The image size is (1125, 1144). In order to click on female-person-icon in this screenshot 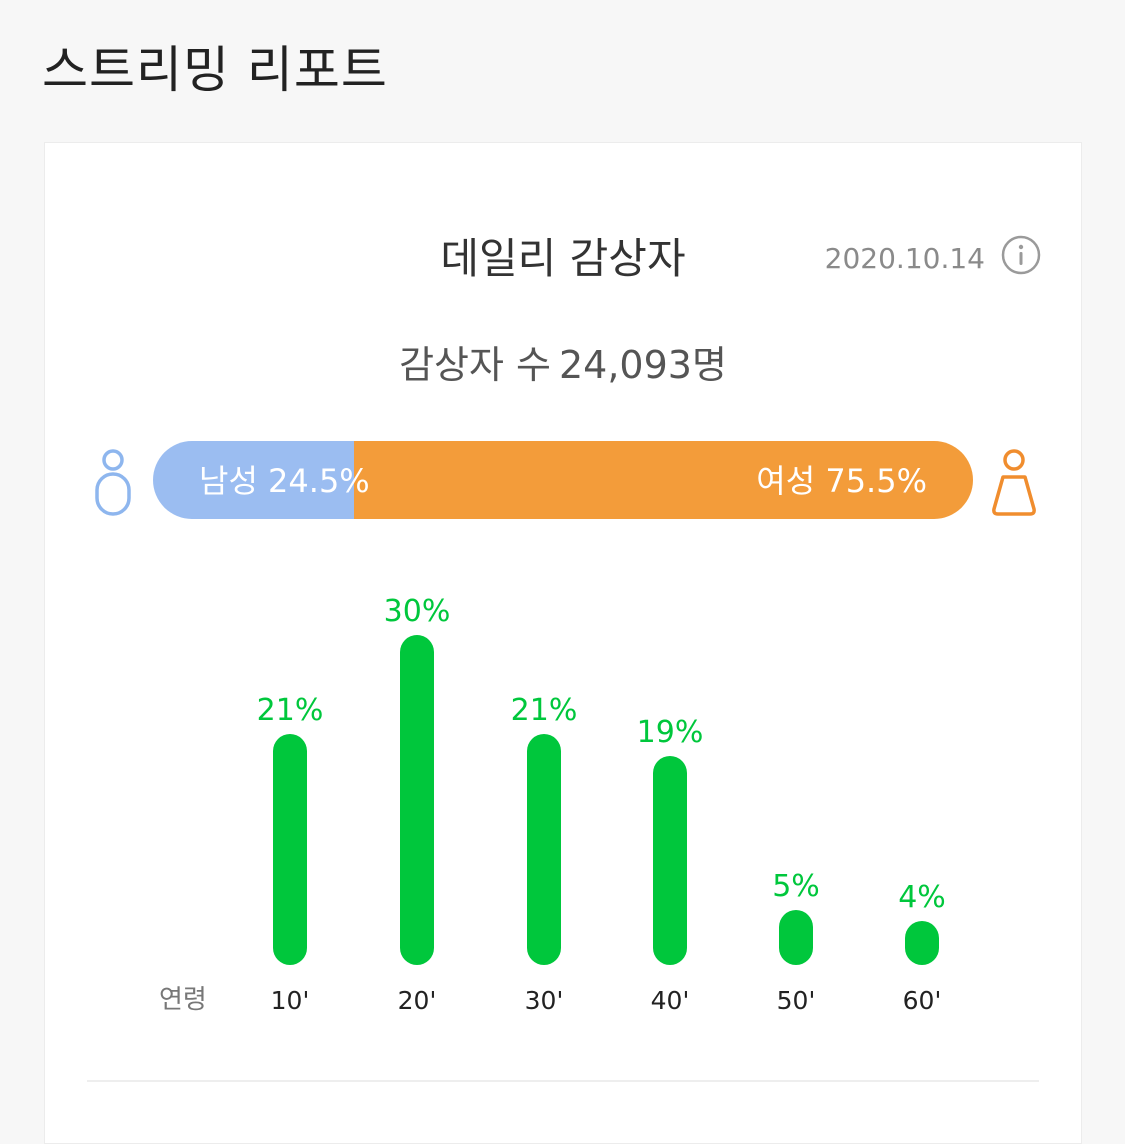, I will do `click(1014, 482)`.